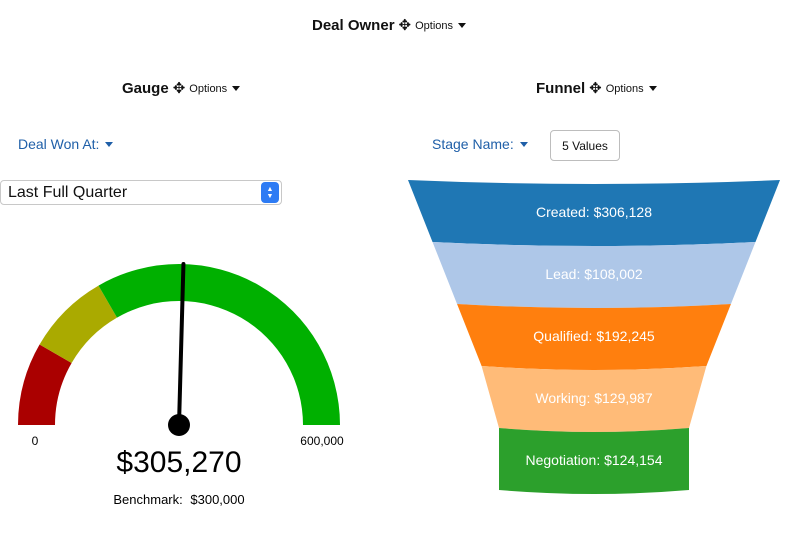 The height and width of the screenshot is (538, 800). I want to click on funnel-stage-label: Working: $129,987, so click(593, 398).